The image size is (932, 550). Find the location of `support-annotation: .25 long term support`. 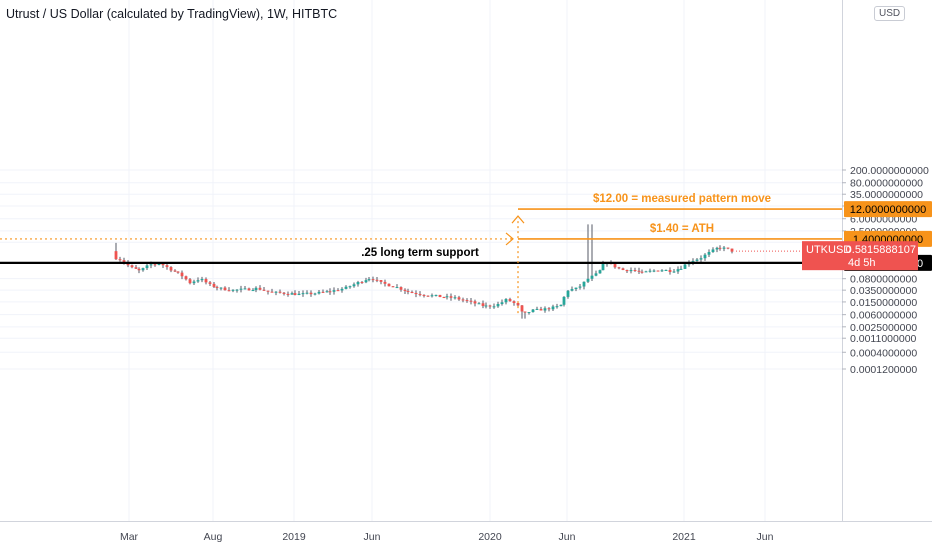

support-annotation: .25 long term support is located at coordinates (420, 253).